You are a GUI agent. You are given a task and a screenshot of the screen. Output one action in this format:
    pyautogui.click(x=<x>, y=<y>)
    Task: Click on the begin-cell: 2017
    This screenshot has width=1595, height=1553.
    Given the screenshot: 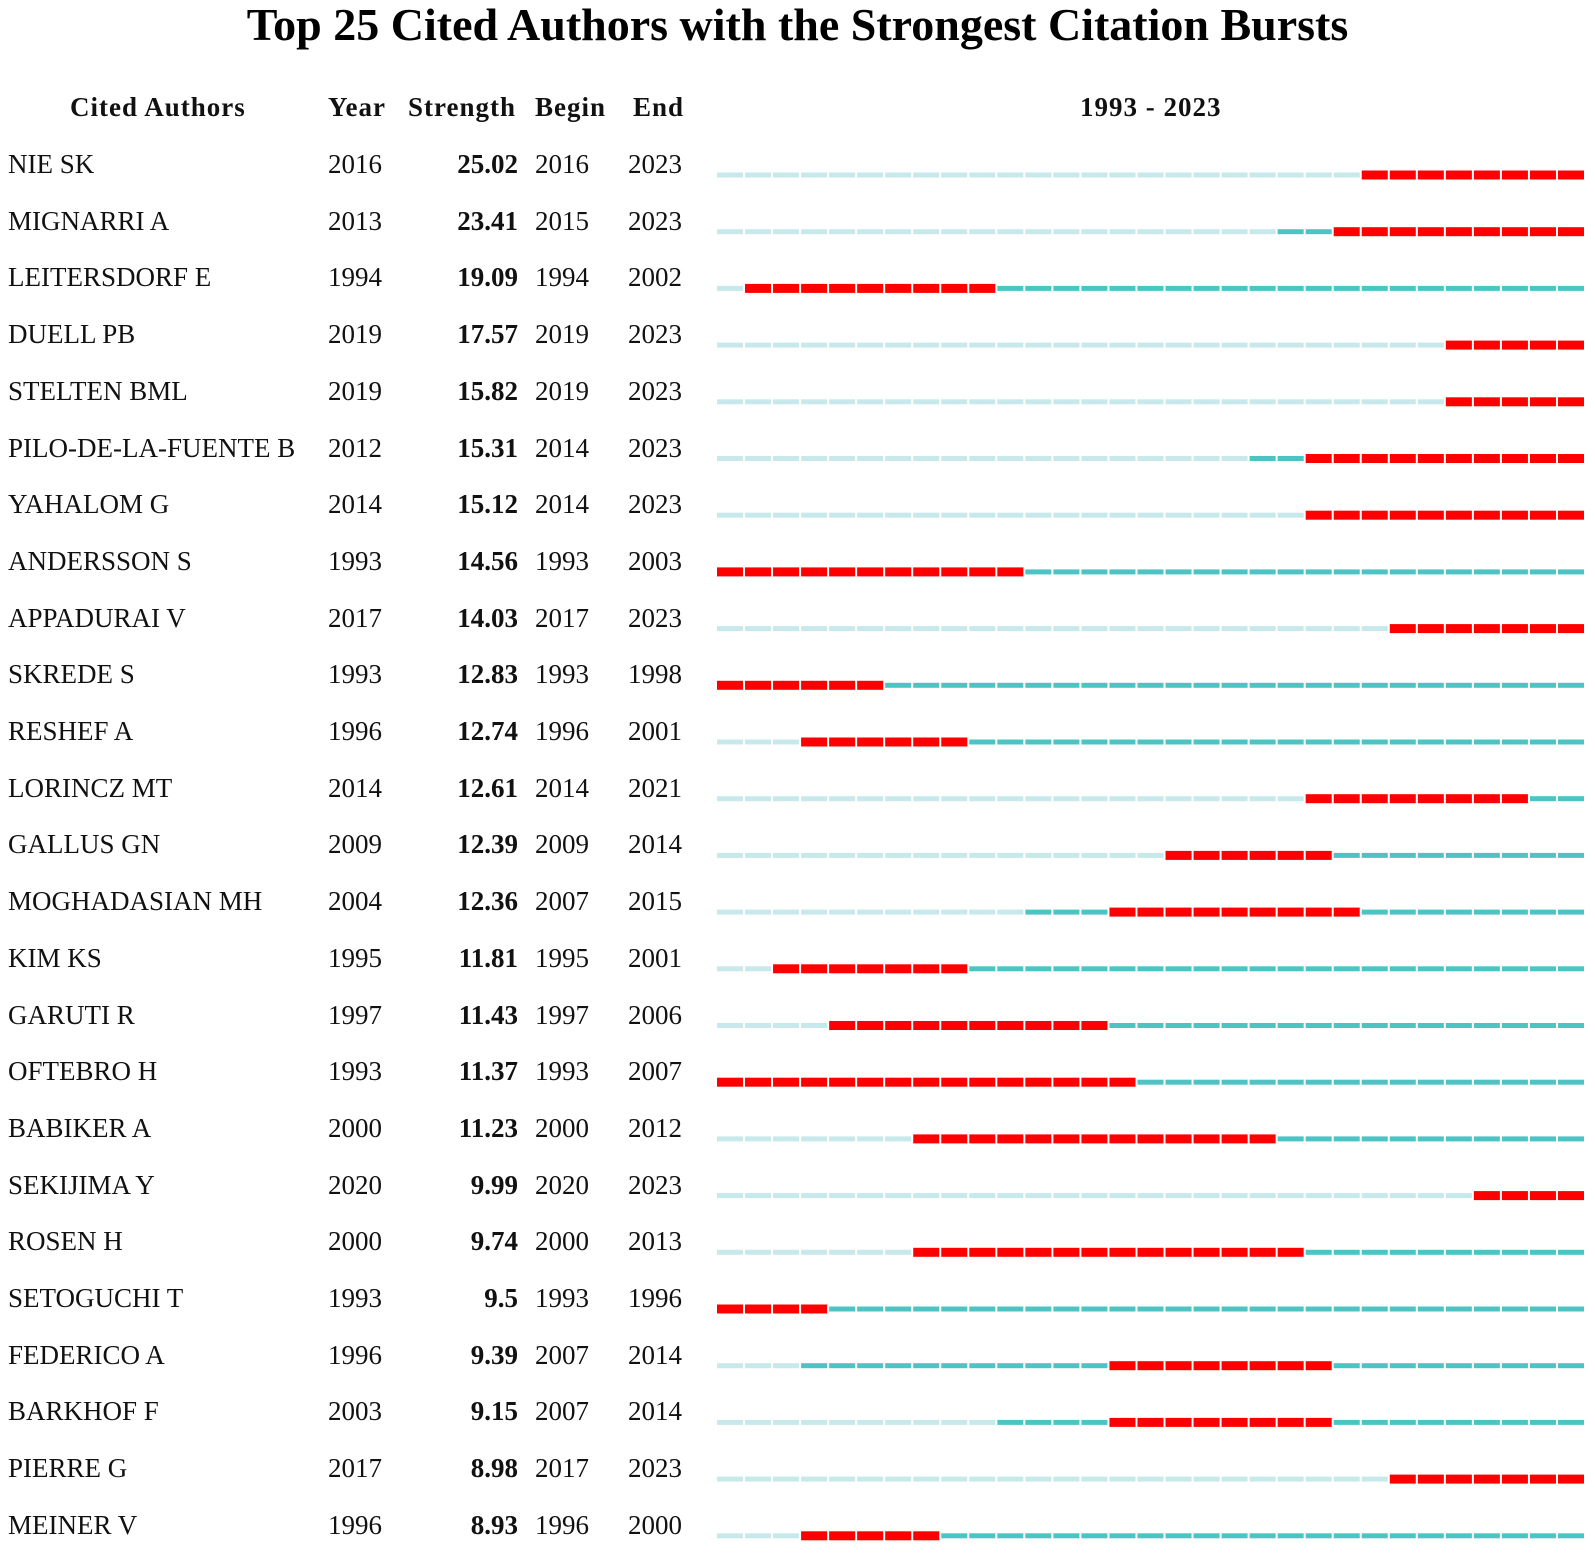 What is the action you would take?
    pyautogui.click(x=562, y=618)
    